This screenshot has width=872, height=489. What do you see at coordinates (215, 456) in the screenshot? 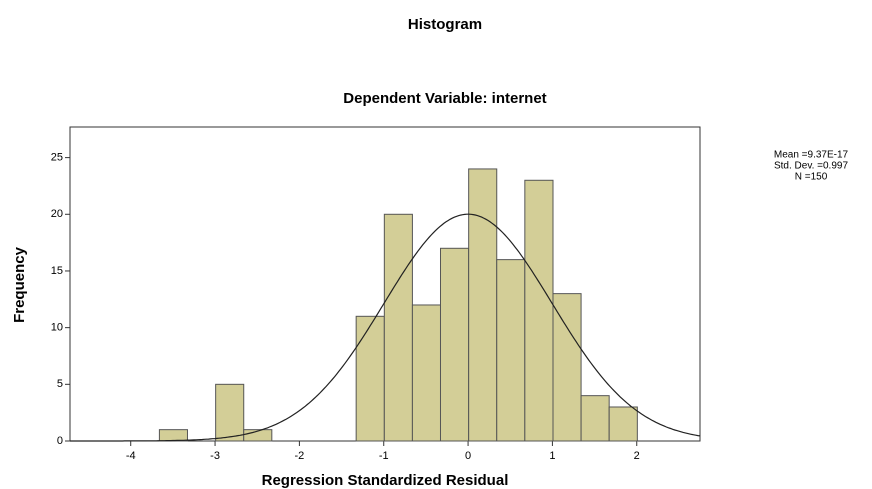
I see `x-tick-label: -3` at bounding box center [215, 456].